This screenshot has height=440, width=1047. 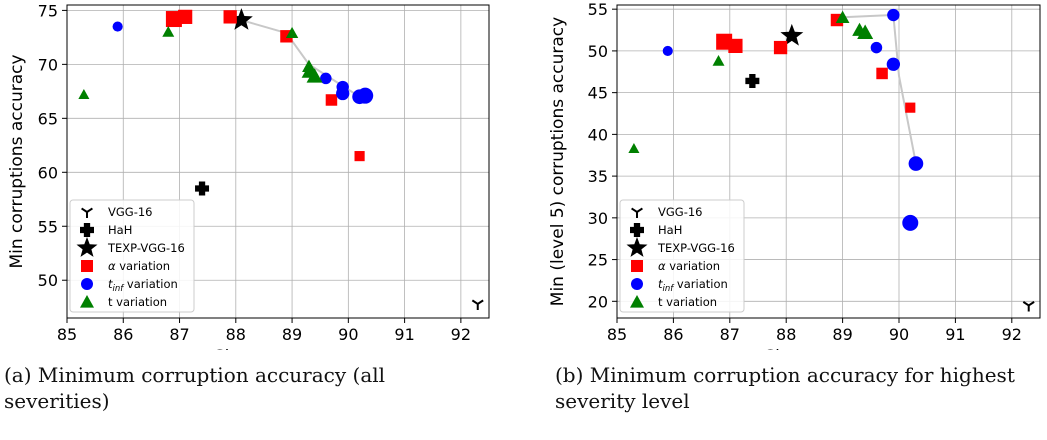 What do you see at coordinates (87, 301) in the screenshot?
I see `legend-marker-triangle` at bounding box center [87, 301].